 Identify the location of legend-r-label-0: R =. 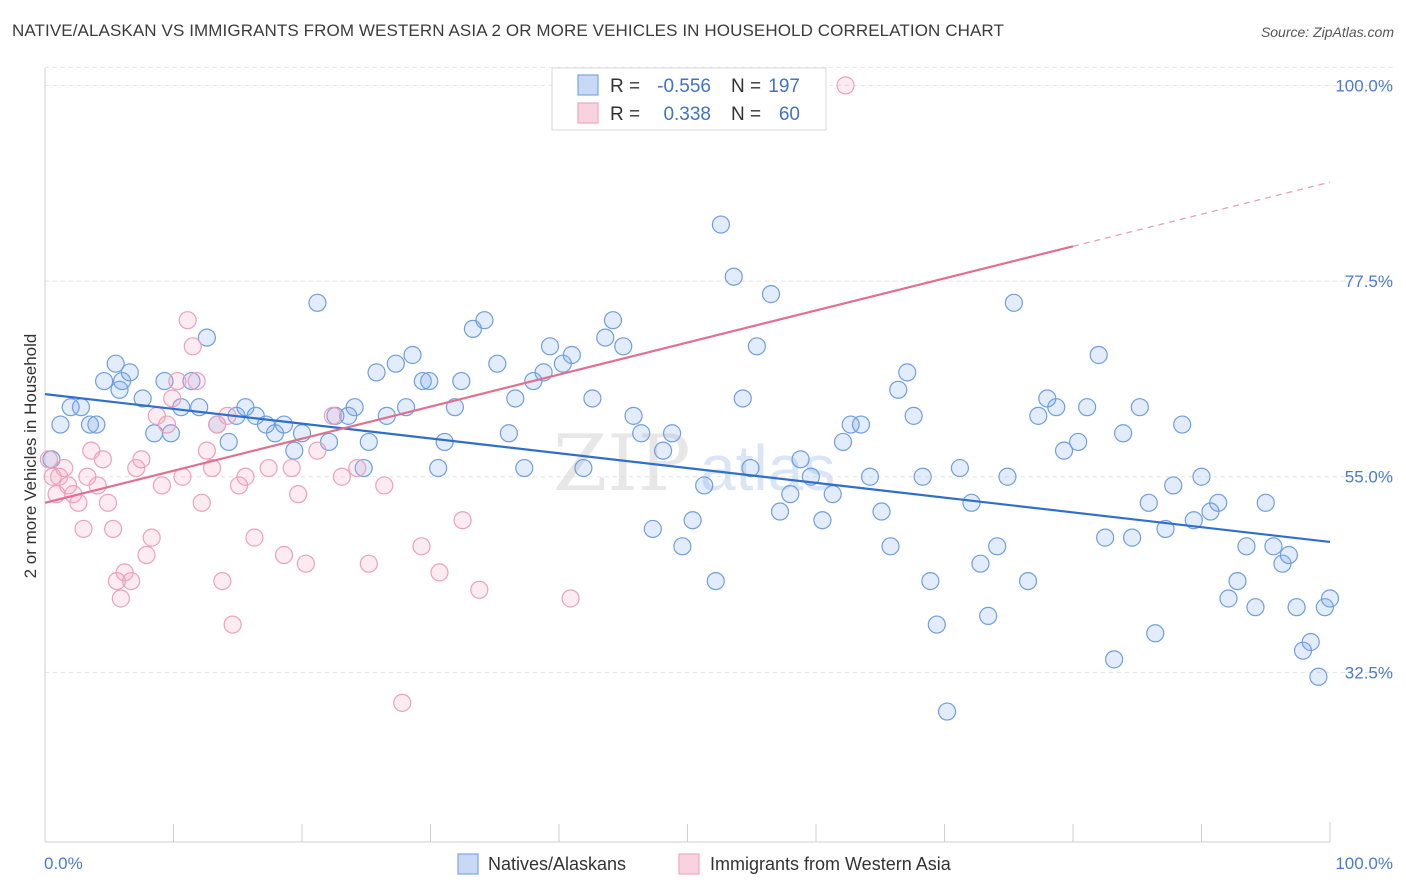
(625, 86).